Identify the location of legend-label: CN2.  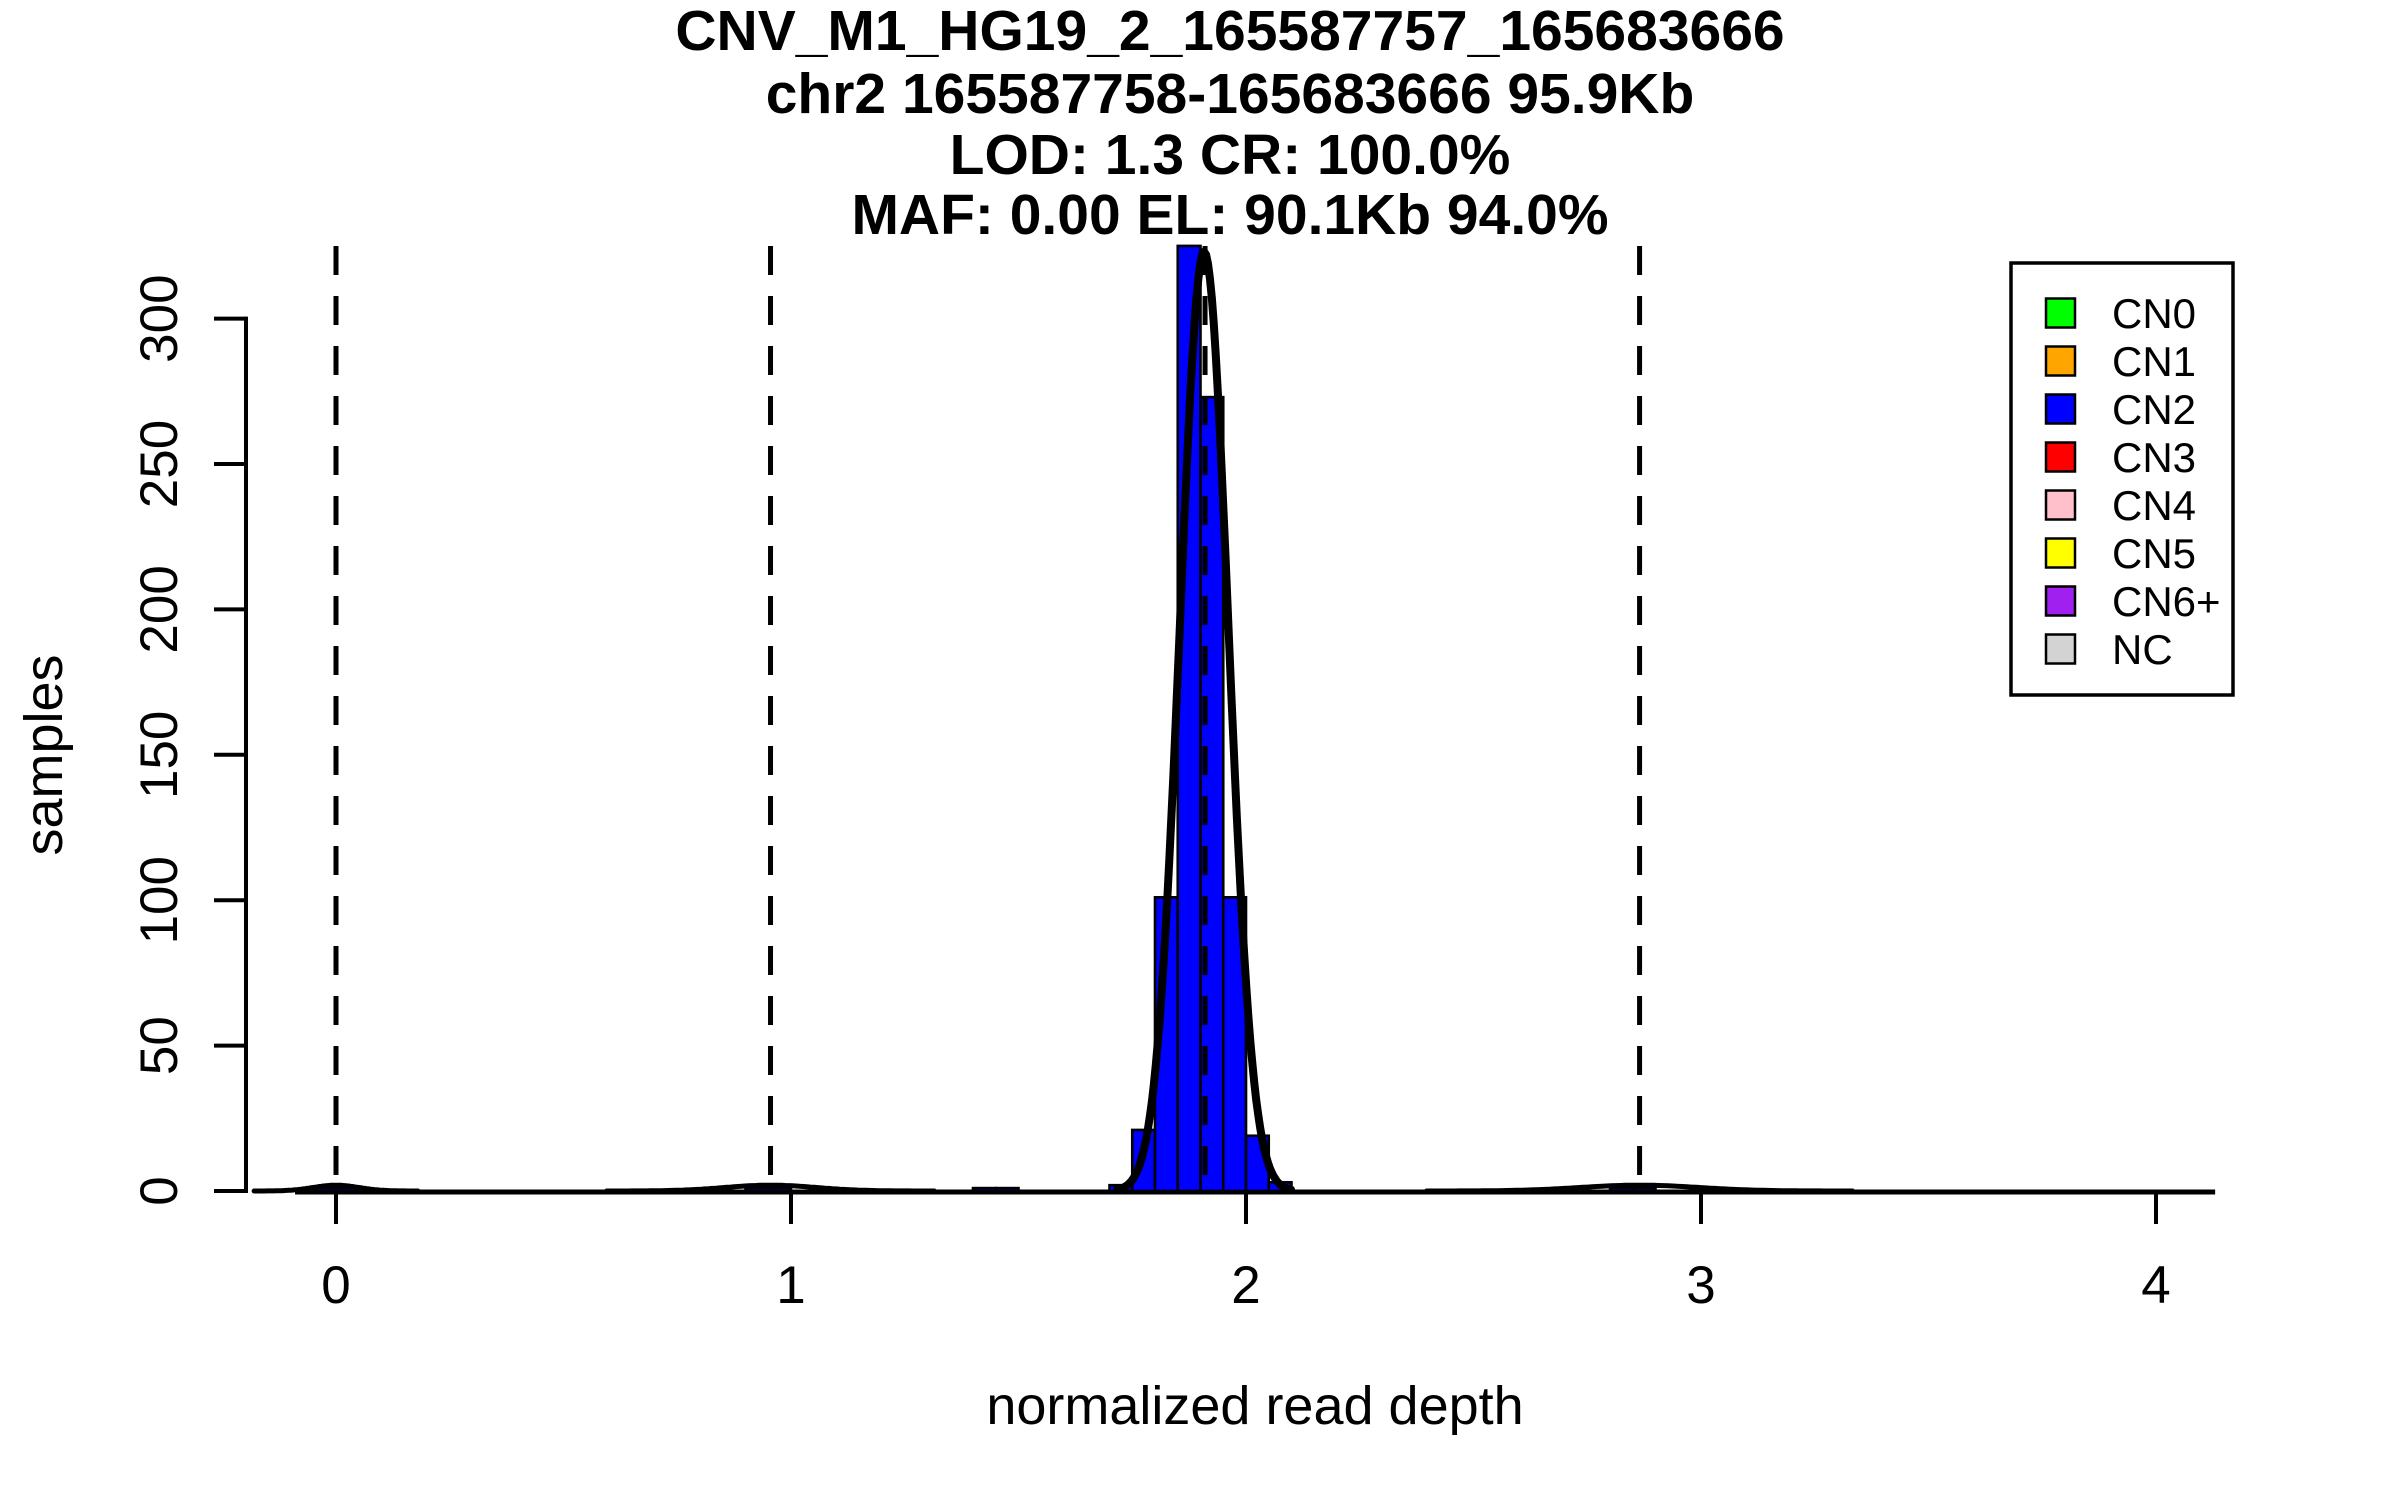
(2154, 409).